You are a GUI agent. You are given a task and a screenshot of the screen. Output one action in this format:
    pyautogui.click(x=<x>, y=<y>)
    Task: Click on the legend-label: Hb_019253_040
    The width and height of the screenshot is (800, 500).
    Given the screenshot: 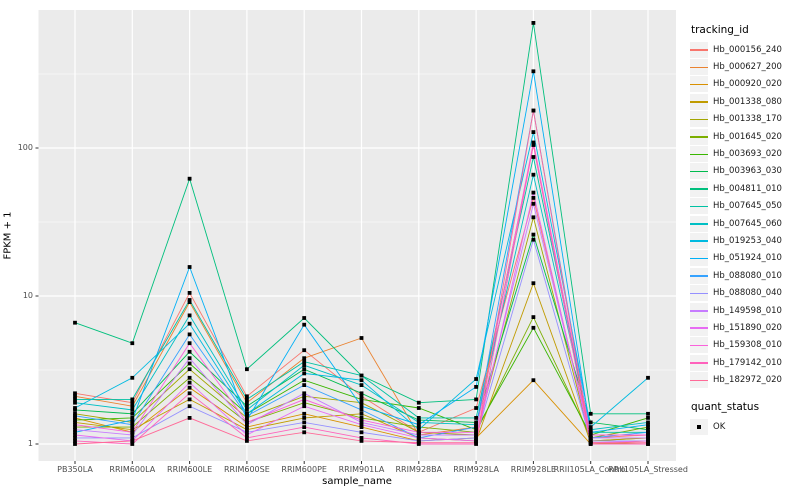 What is the action you would take?
    pyautogui.click(x=747, y=240)
    